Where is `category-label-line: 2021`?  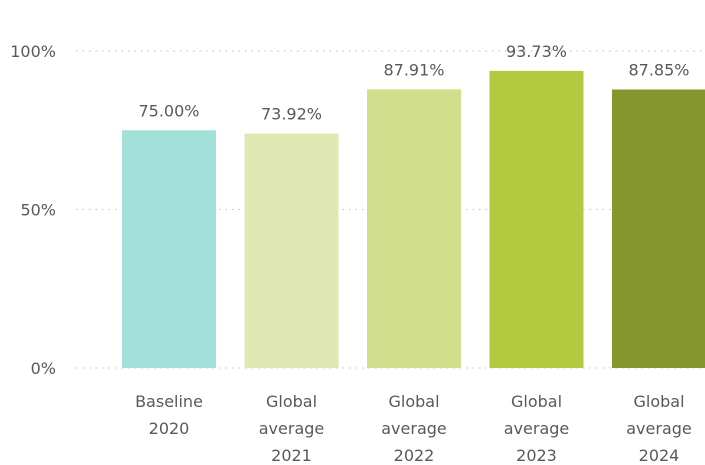
category-label-line: 2021 is located at coordinates (291, 455).